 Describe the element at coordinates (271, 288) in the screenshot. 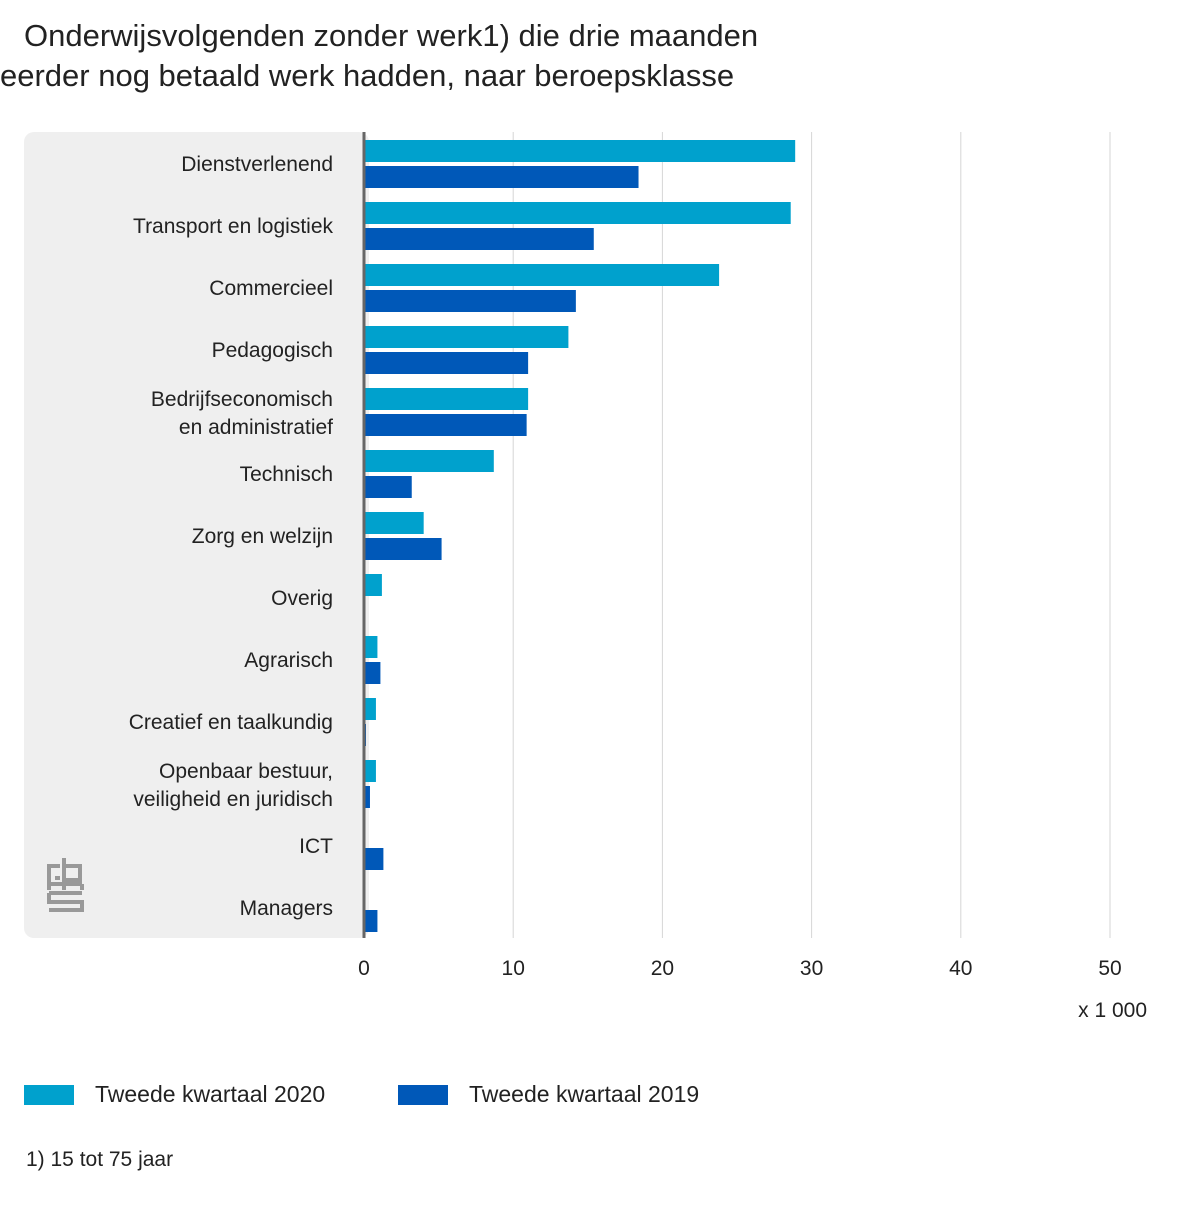

I see `category-label: Commercieel` at that location.